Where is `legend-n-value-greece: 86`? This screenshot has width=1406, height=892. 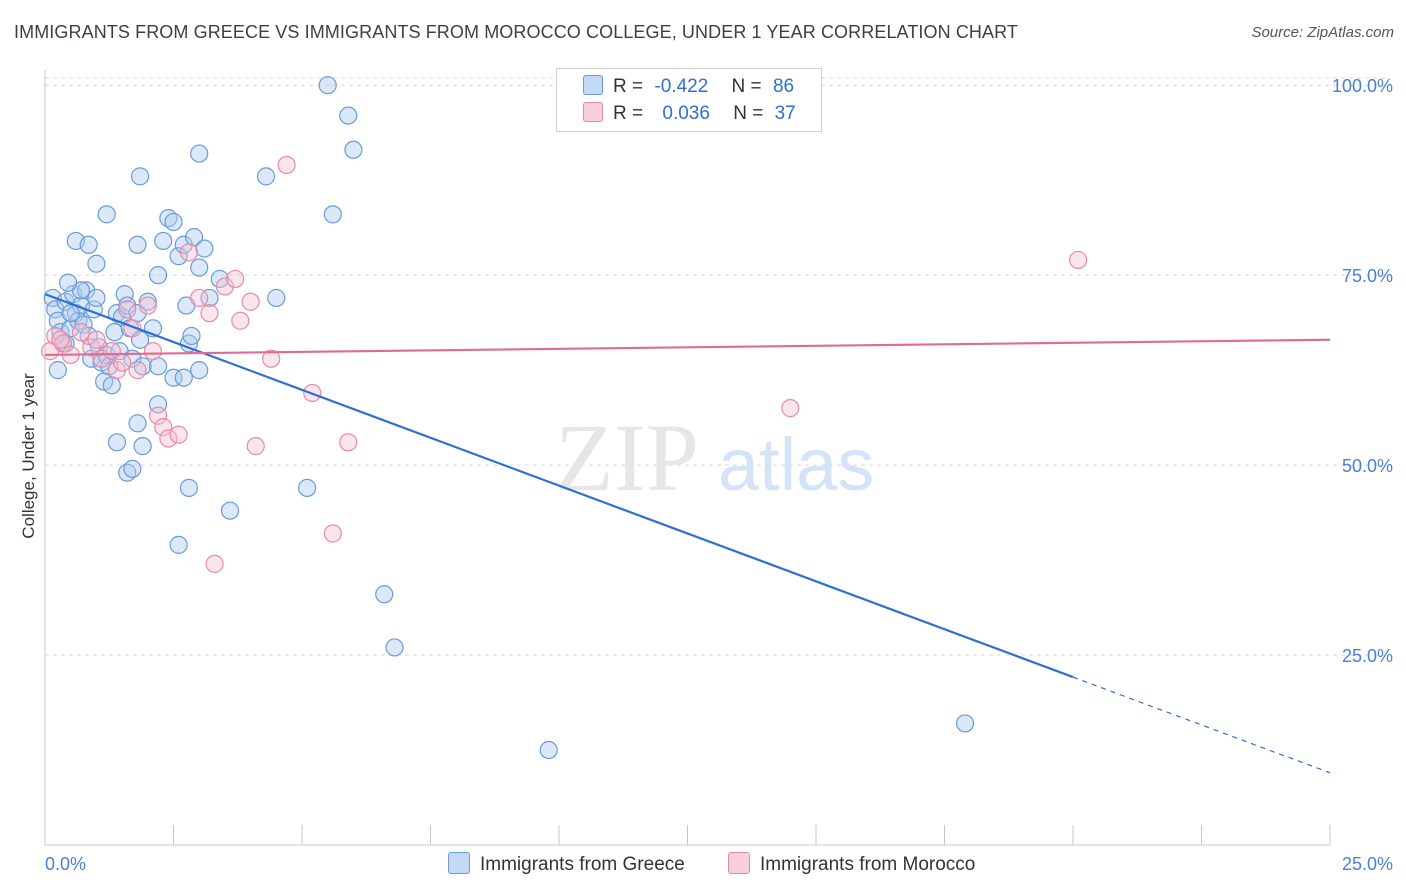
legend-n-value-greece: 86 is located at coordinates (783, 86).